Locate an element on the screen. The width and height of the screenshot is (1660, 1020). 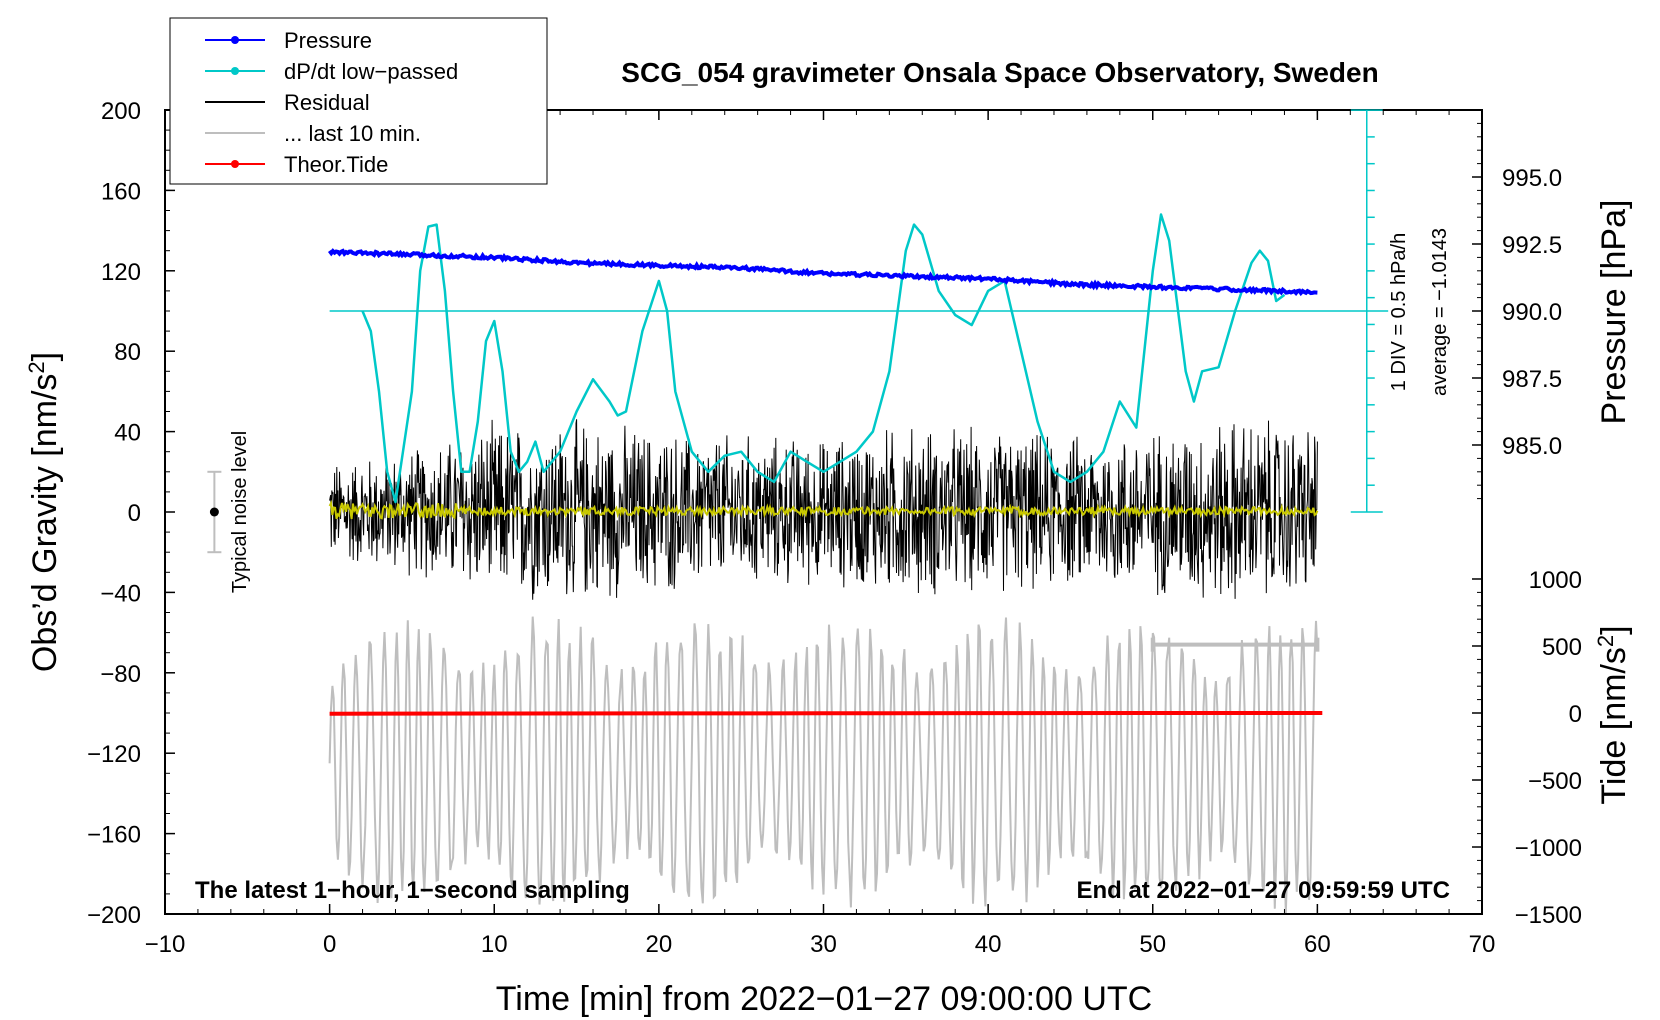
y-tick-label: 200 is located at coordinates (121, 111).